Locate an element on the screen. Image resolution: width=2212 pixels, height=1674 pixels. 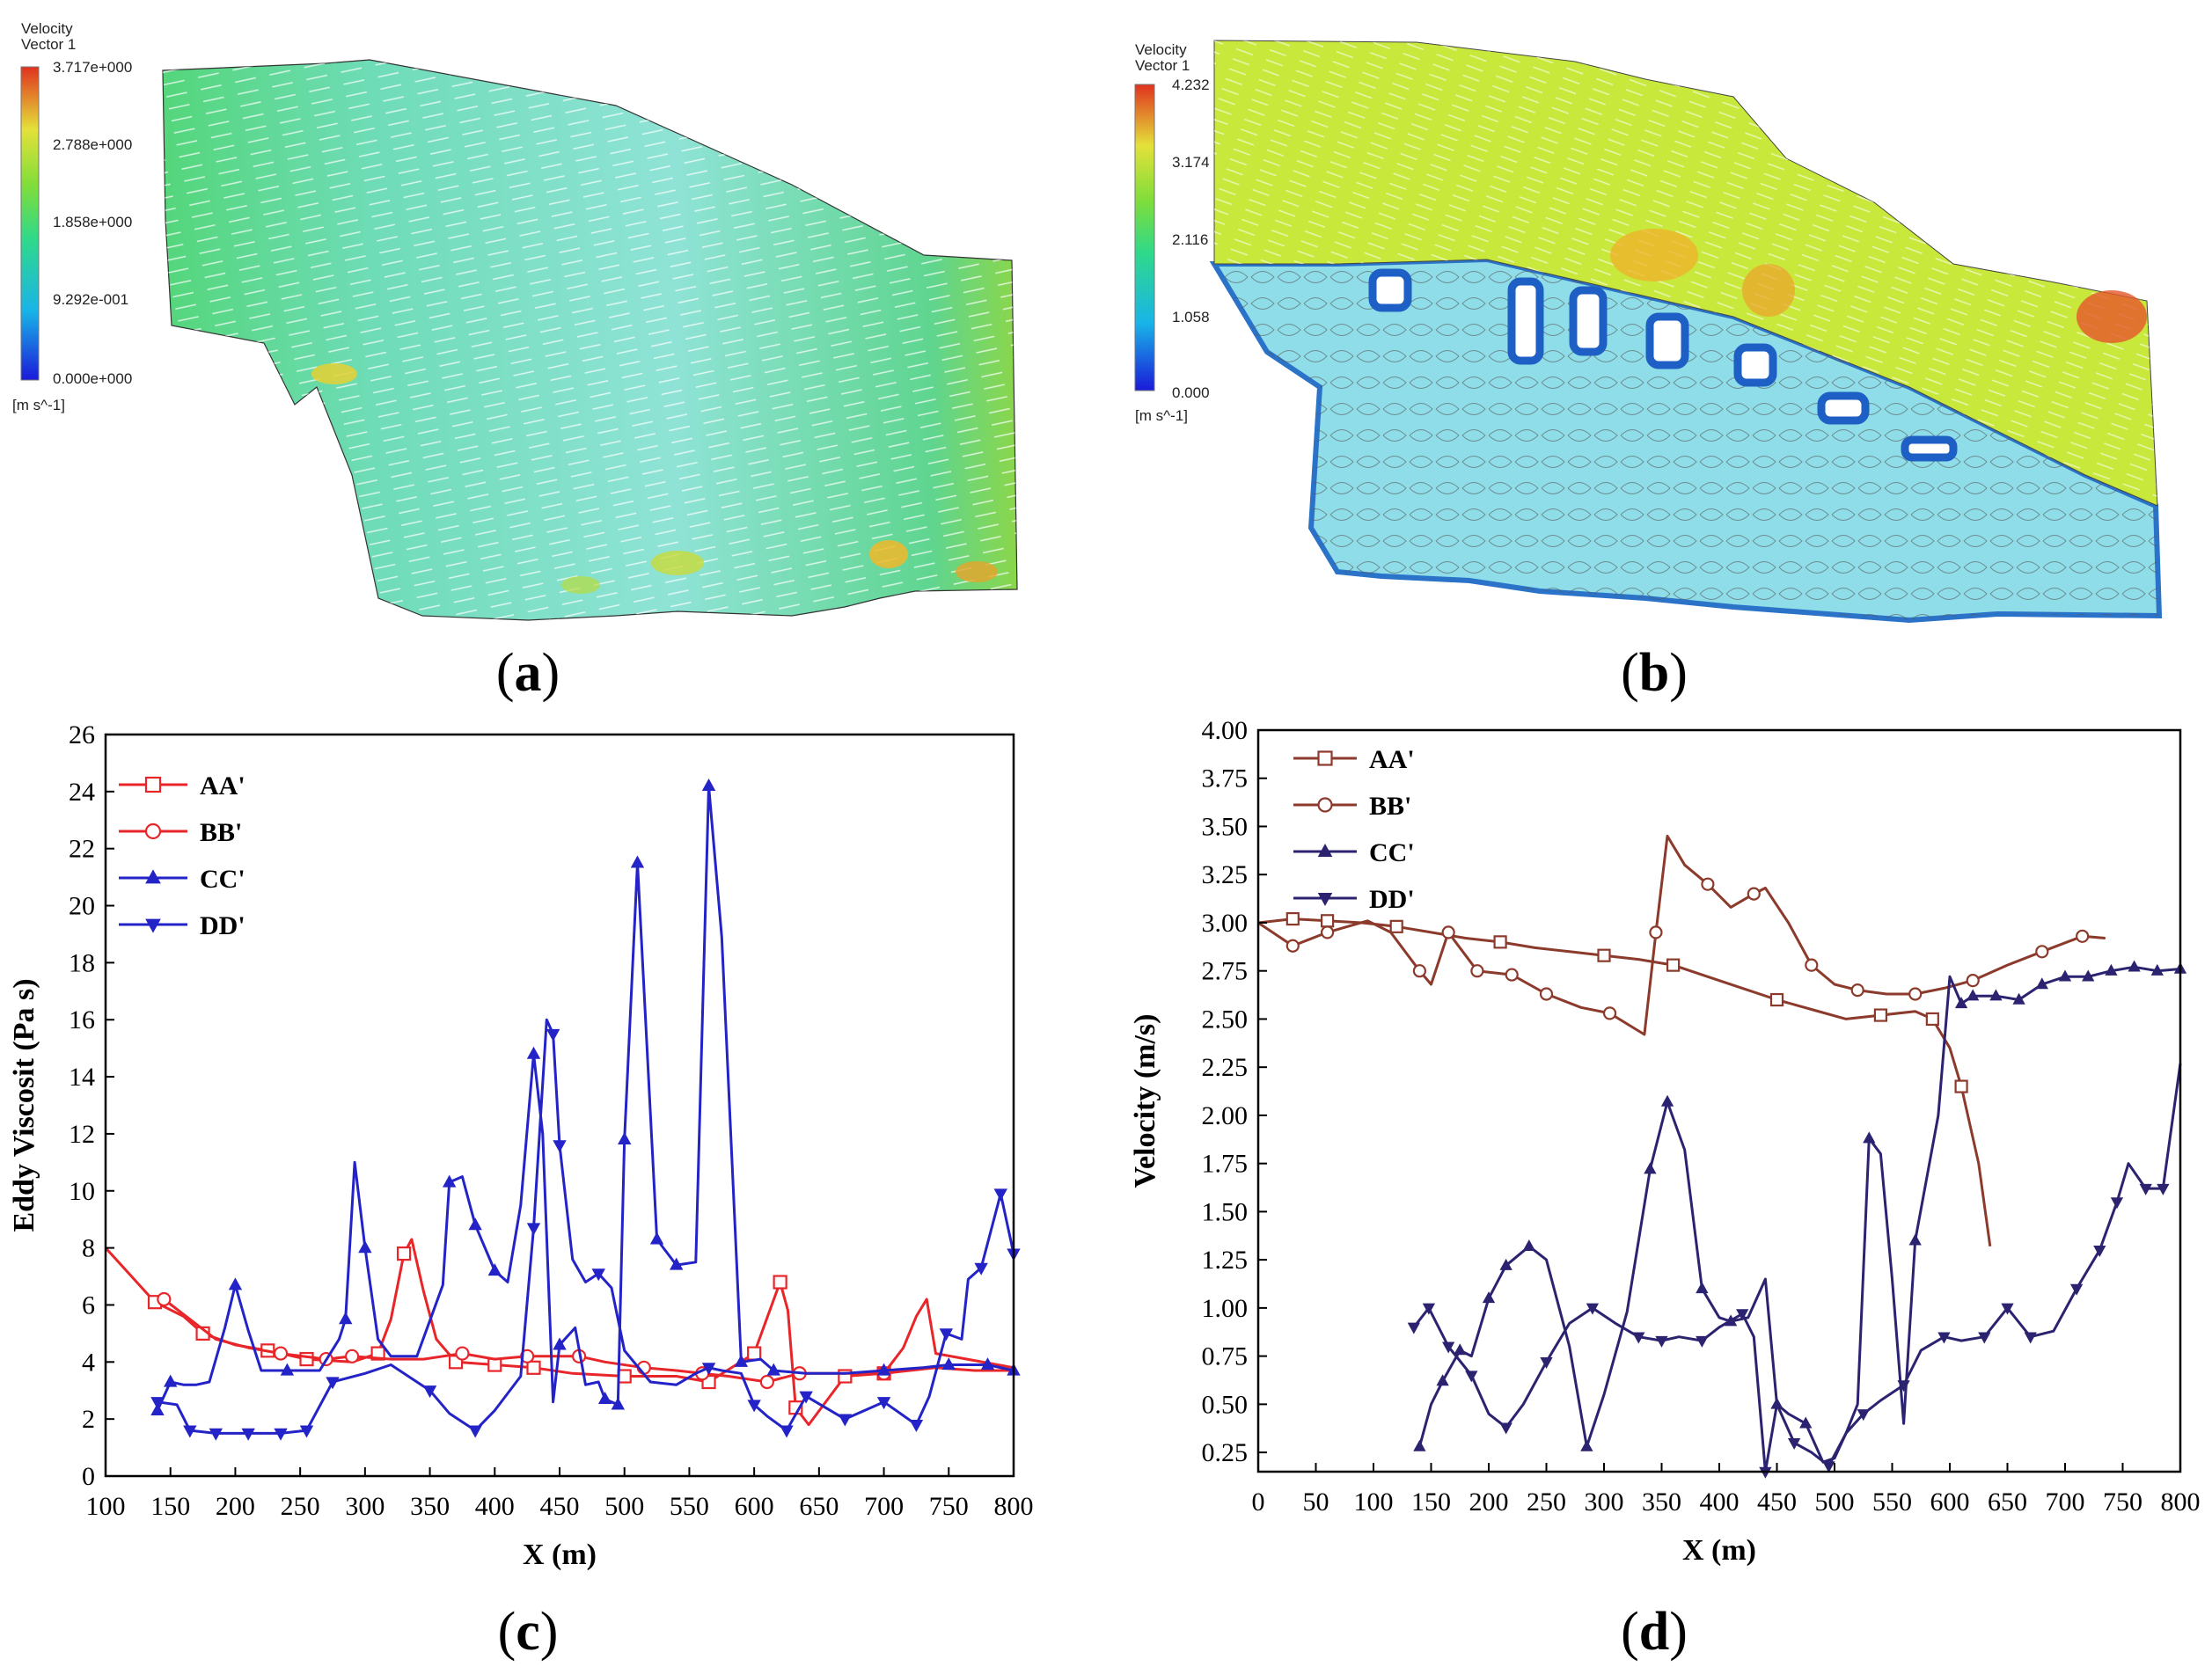
y-tick-label-d-12: 3.25 is located at coordinates (1225, 874).